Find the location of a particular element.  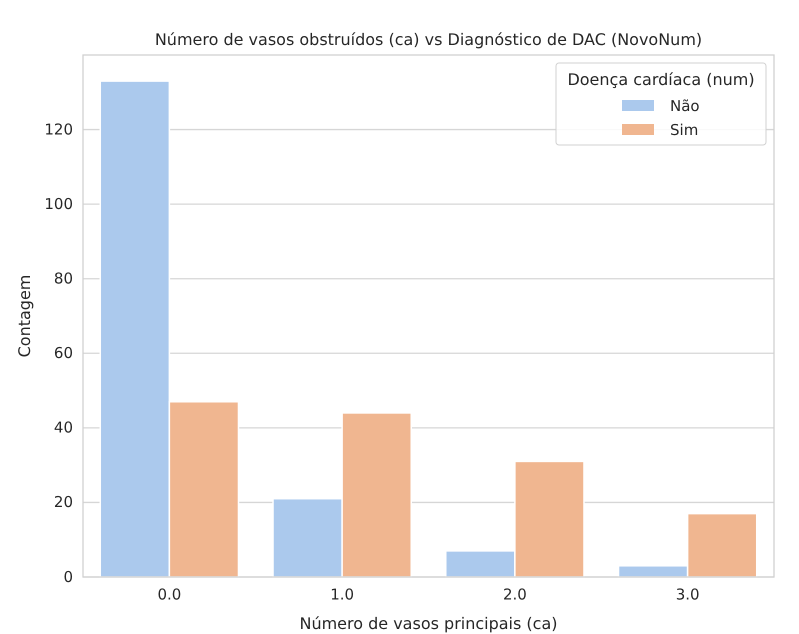

legend-title: Doença cardíaca (num) is located at coordinates (661, 79).